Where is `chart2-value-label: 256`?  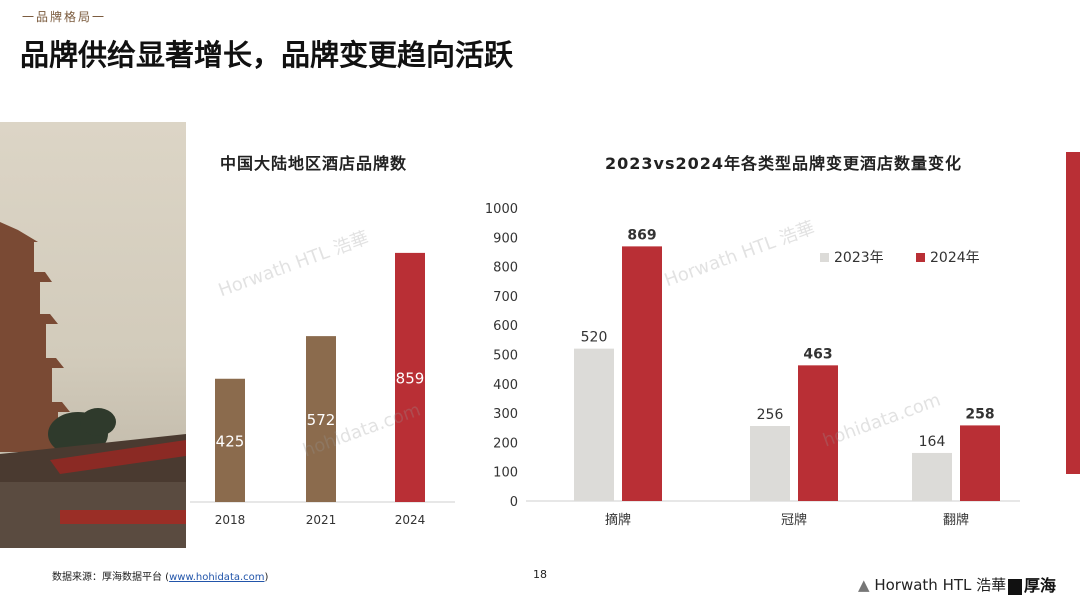 chart2-value-label: 256 is located at coordinates (770, 415).